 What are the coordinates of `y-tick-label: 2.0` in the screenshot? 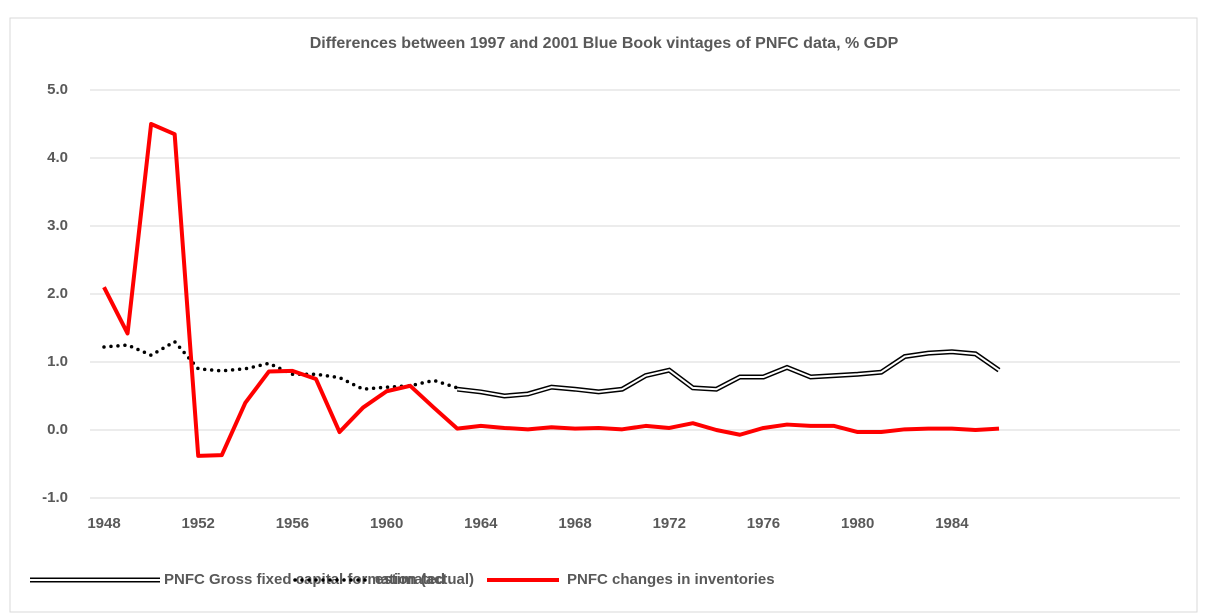 It's located at (57, 293).